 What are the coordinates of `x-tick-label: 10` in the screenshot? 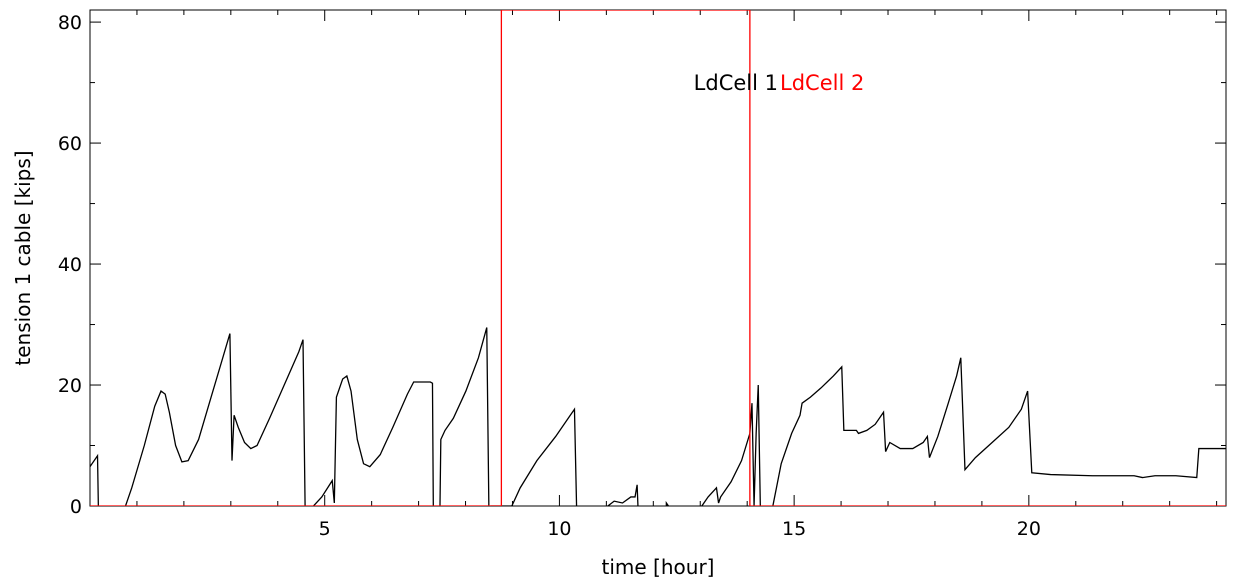 It's located at (559, 529).